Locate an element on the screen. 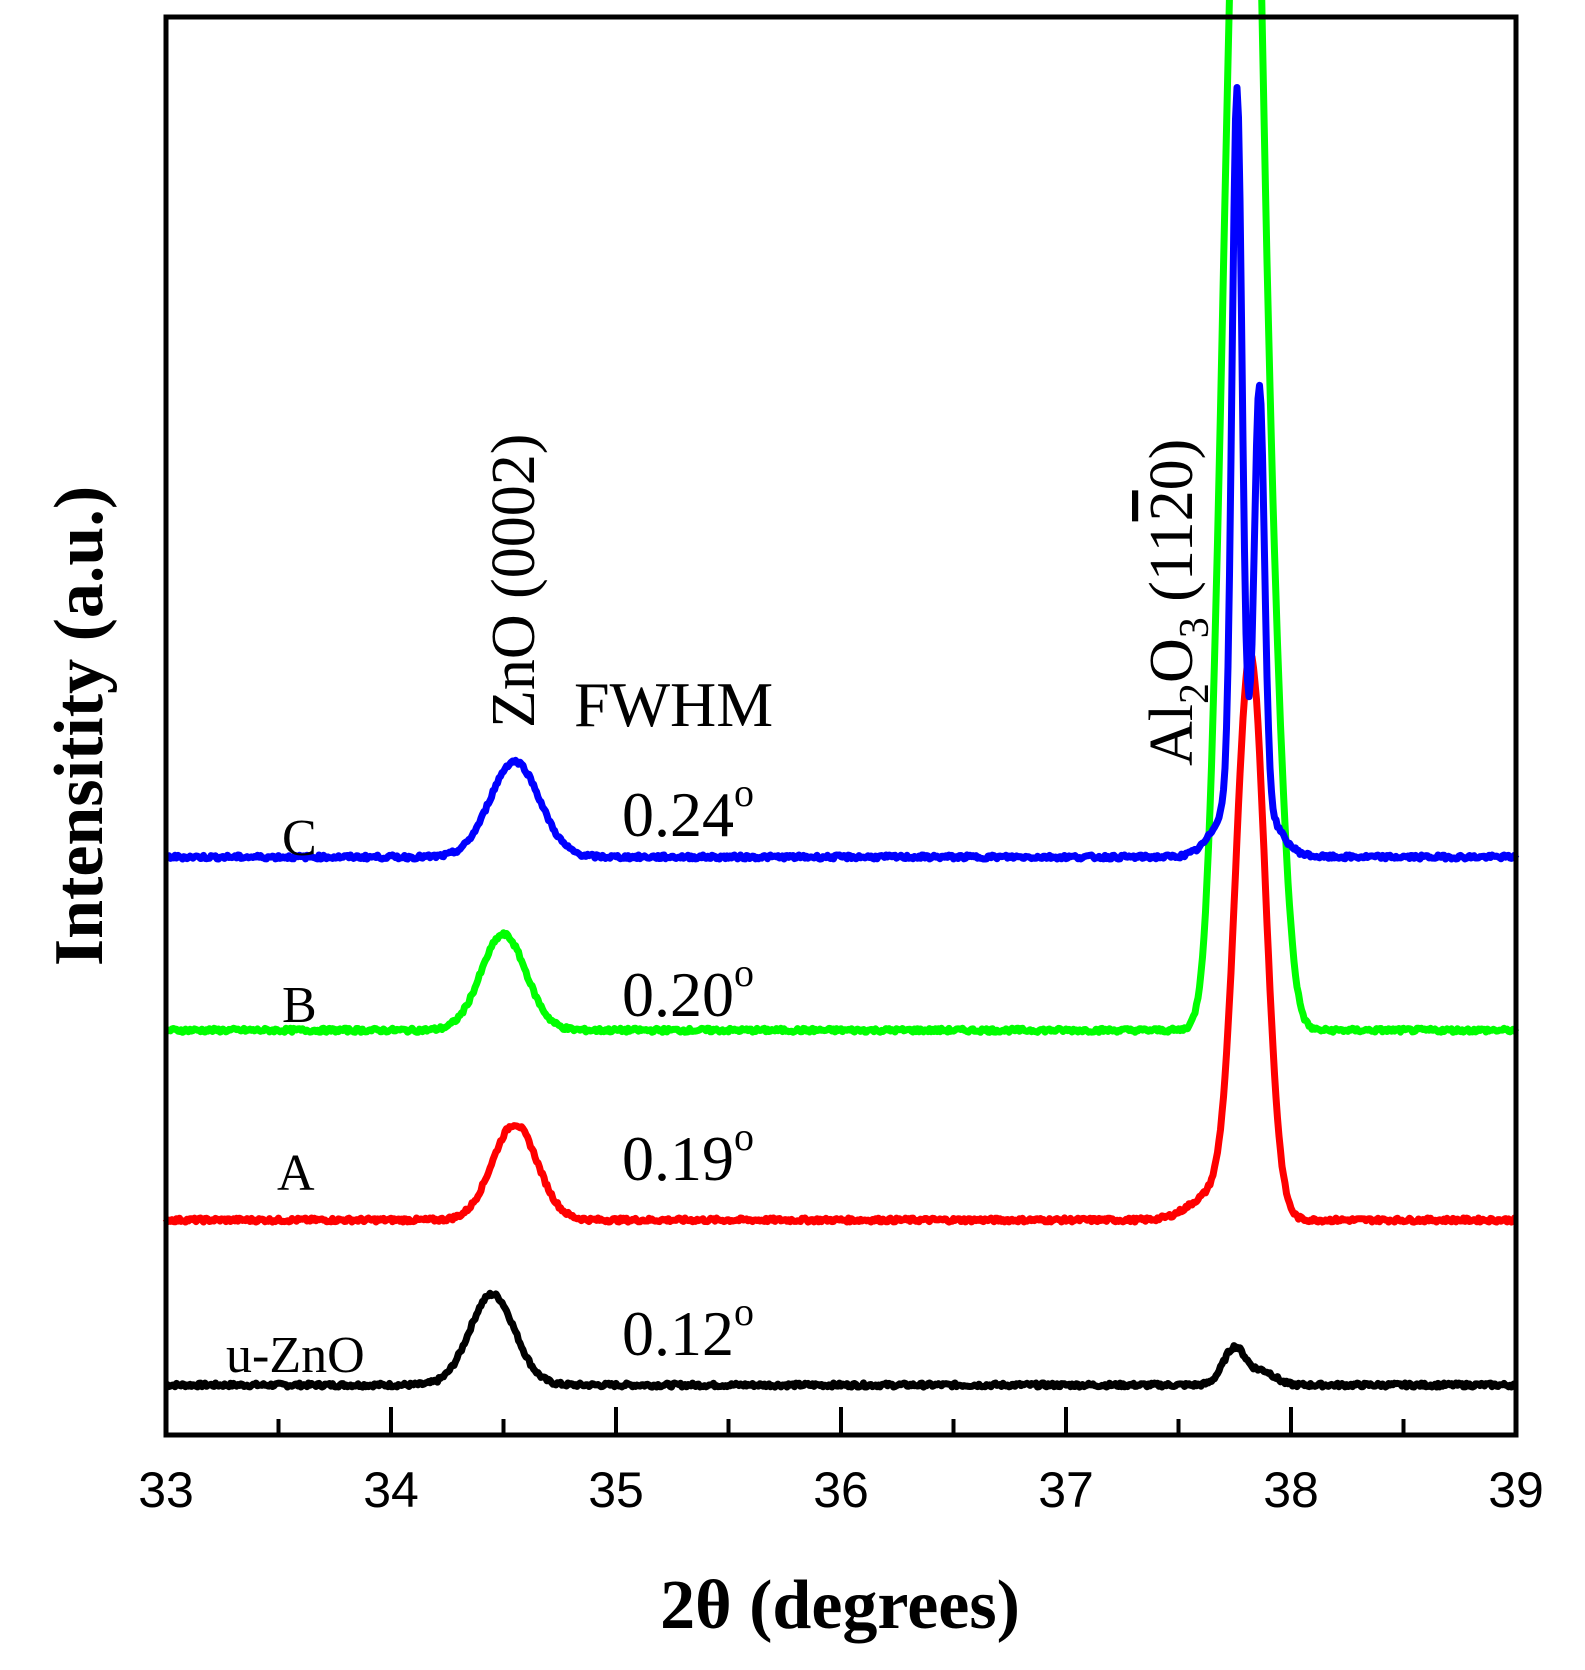 This screenshot has height=1670, width=1585. fwhm-value-b: 0.20o is located at coordinates (688, 990).